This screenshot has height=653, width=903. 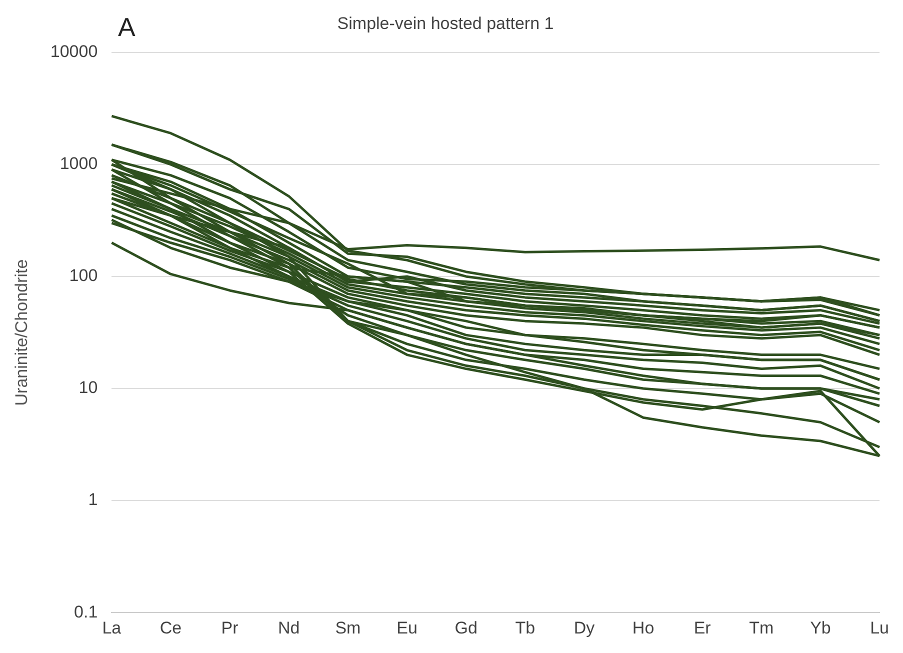 What do you see at coordinates (466, 628) in the screenshot?
I see `x-tick-label: Gd` at bounding box center [466, 628].